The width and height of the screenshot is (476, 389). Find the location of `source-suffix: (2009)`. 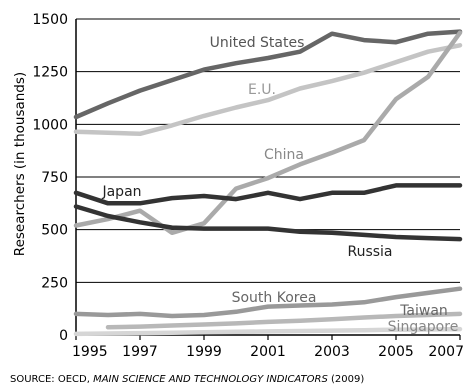

source-suffix: (2009) is located at coordinates (346, 379).